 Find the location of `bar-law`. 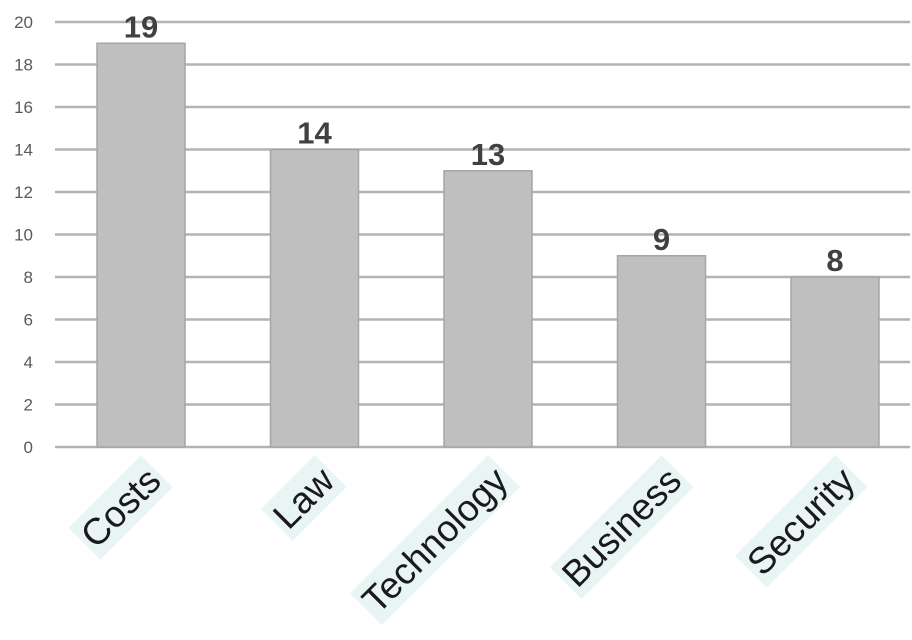

bar-law is located at coordinates (314, 298).